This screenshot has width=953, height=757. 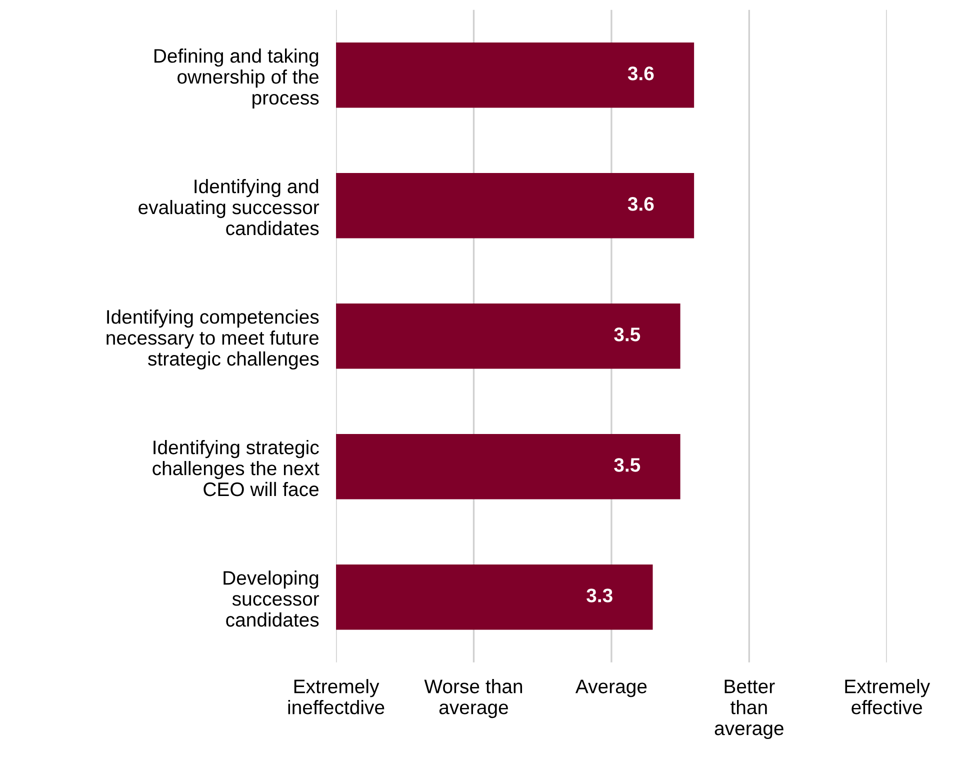 I want to click on y-tick-label: Developing successor candidates, so click(x=272, y=598).